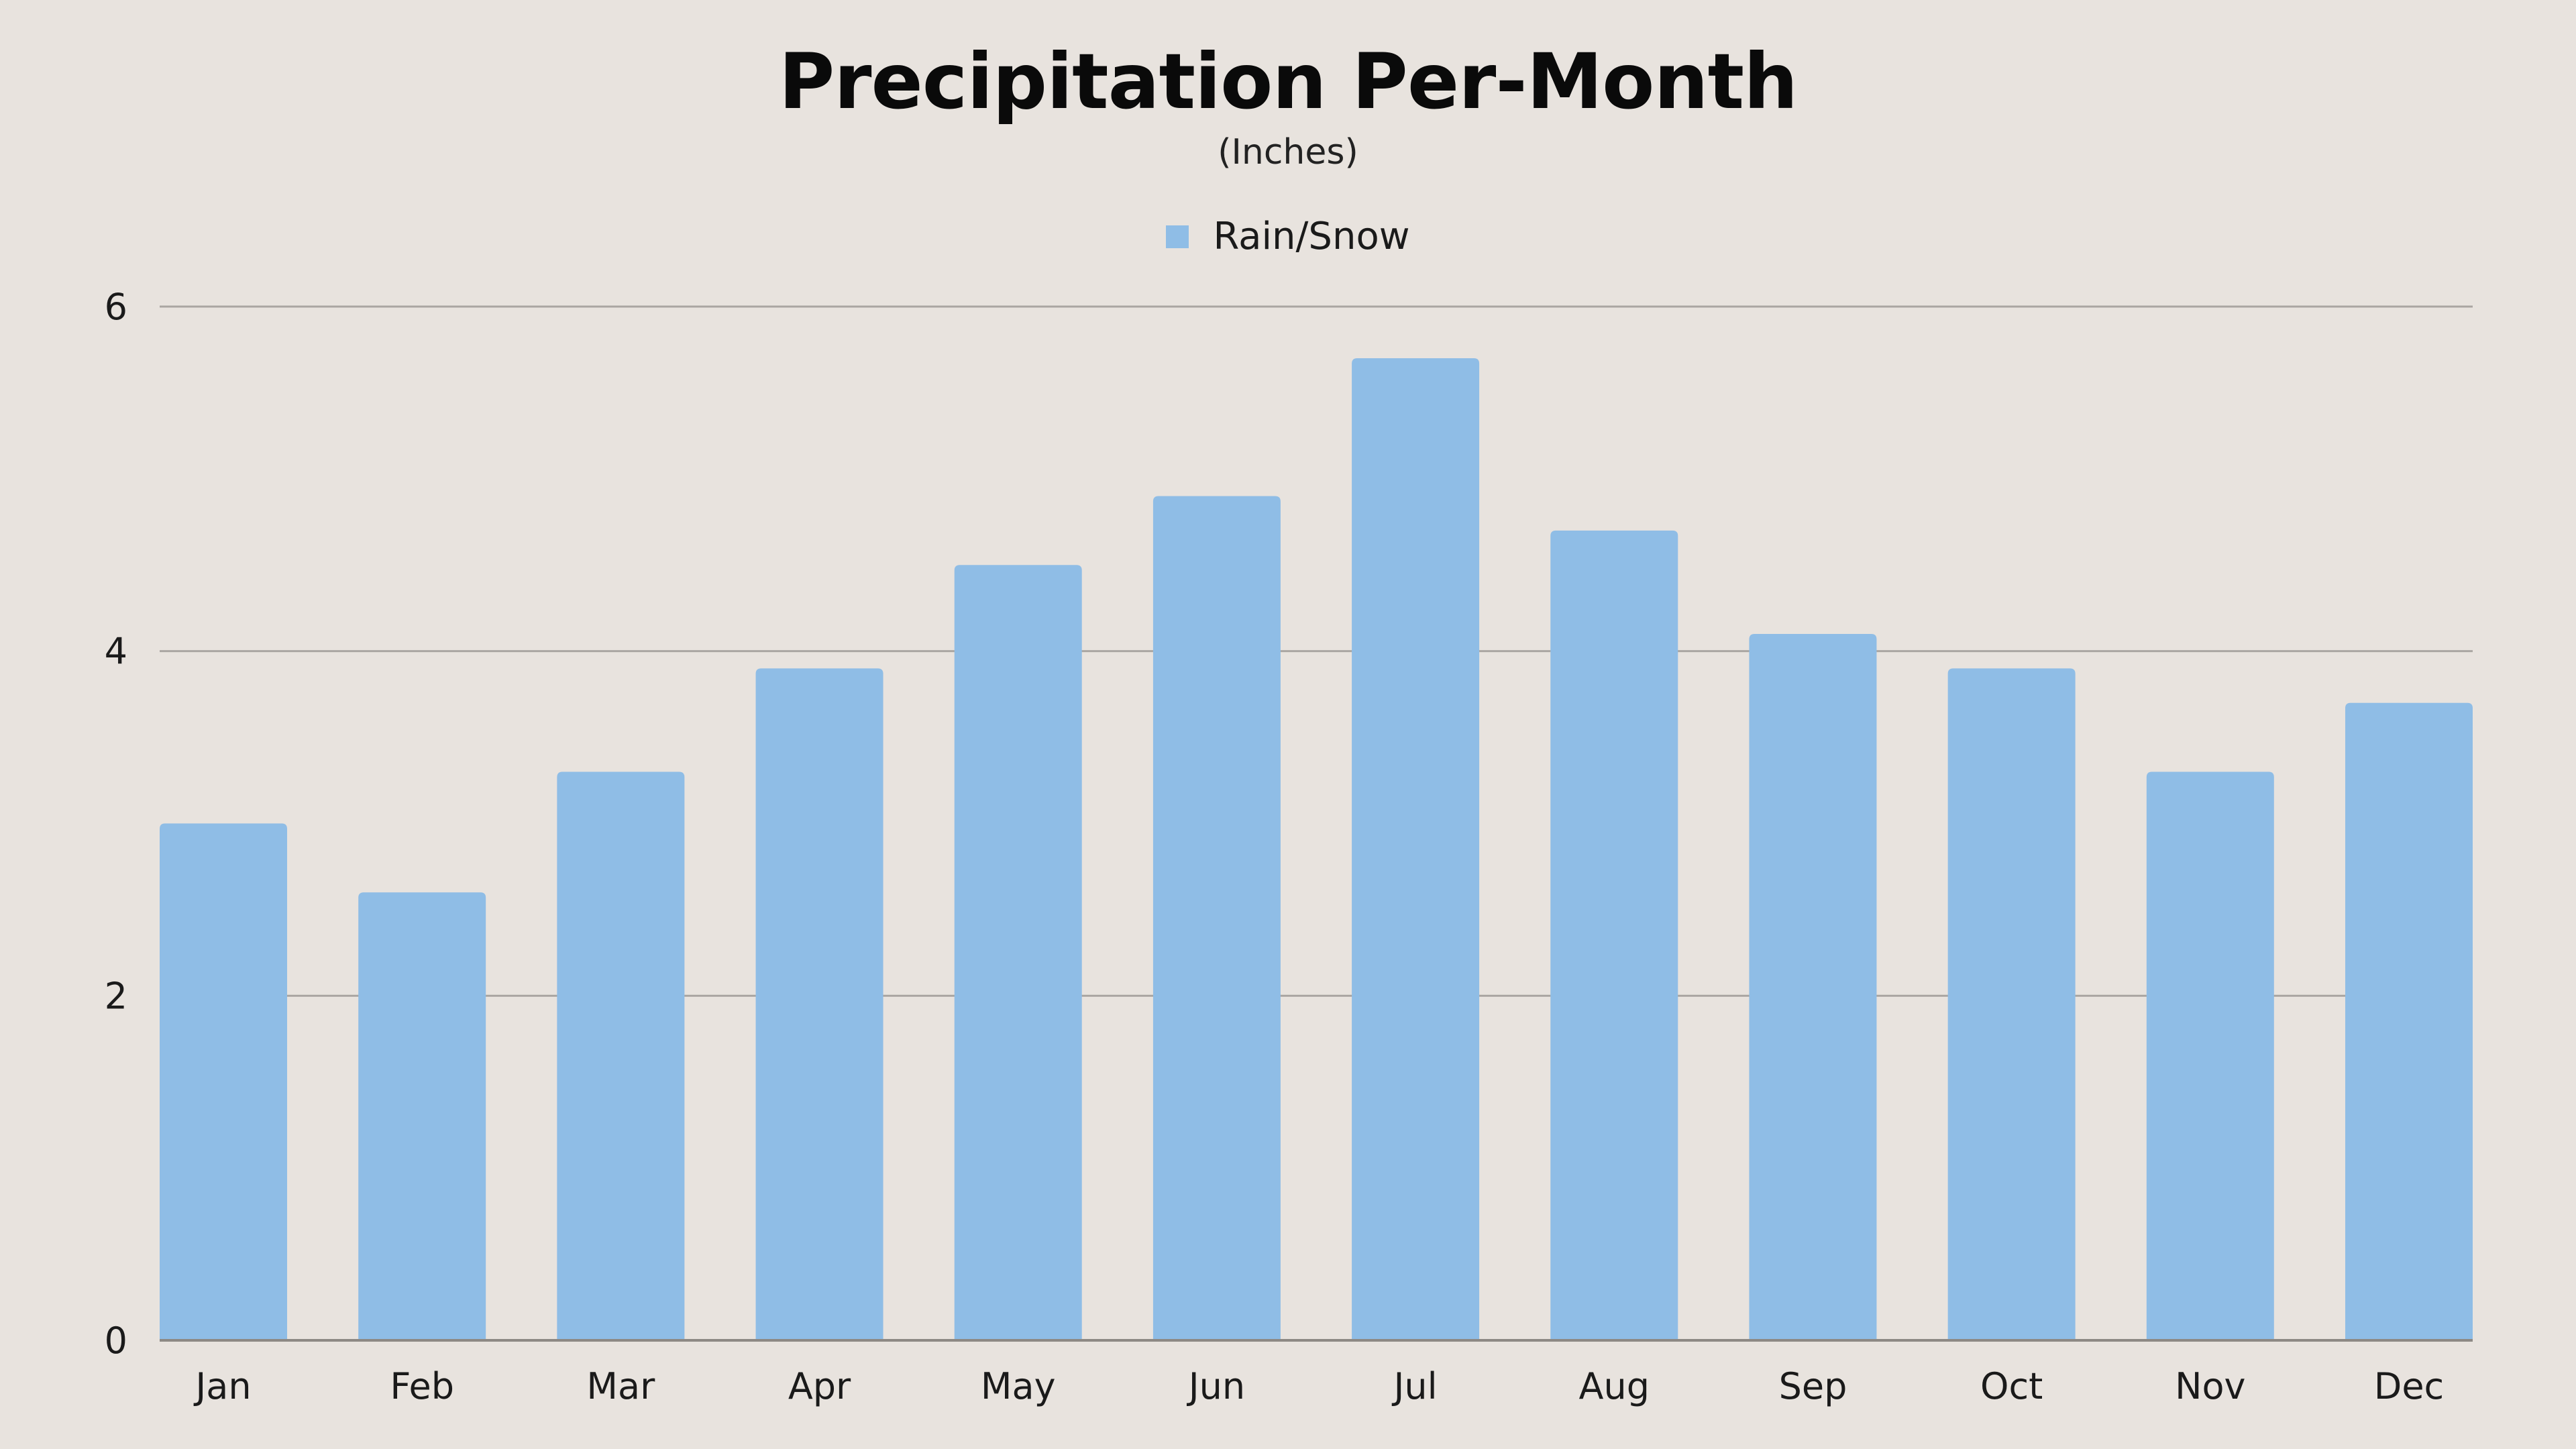 This screenshot has height=1449, width=2576. I want to click on x-tick-label-nov: Nov, so click(2210, 1386).